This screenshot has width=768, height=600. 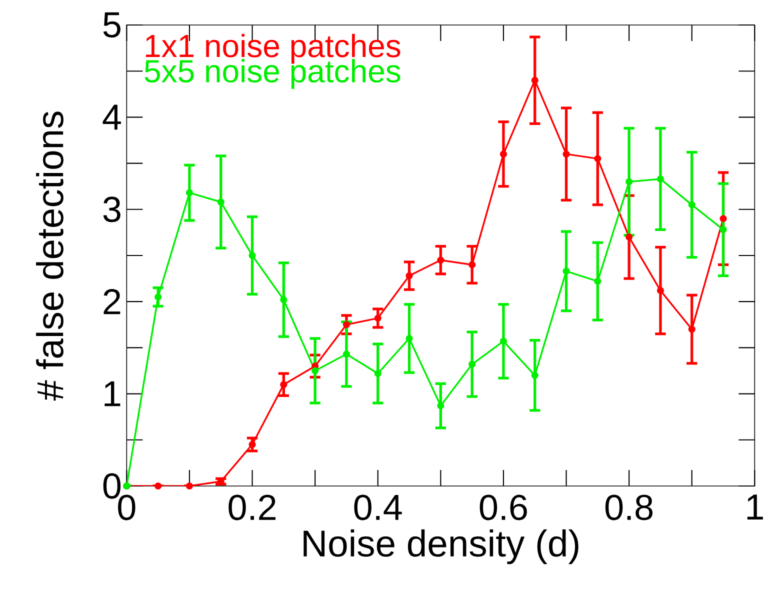 I want to click on y-tick-label: 5, so click(x=111, y=25).